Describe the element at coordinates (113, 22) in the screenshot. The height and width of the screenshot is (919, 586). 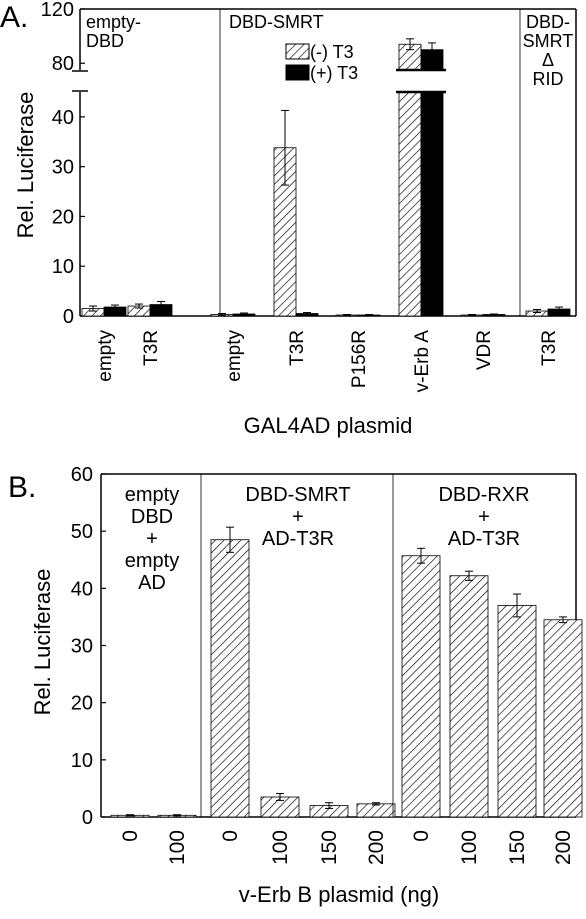
I see `group-label: empty-` at that location.